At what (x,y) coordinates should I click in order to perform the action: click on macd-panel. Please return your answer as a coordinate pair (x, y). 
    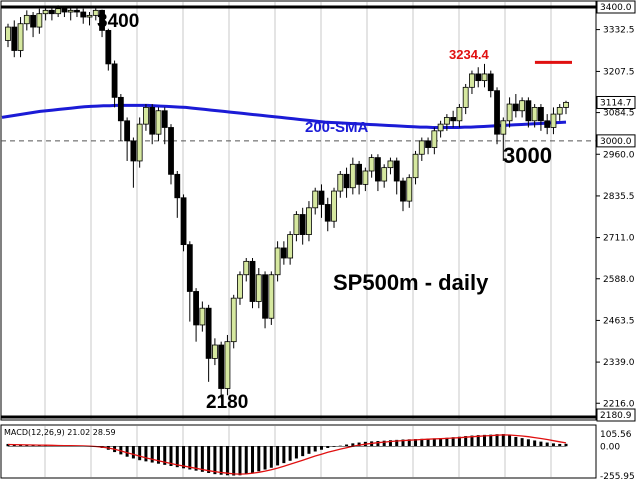
    Looking at the image, I should click on (287, 455).